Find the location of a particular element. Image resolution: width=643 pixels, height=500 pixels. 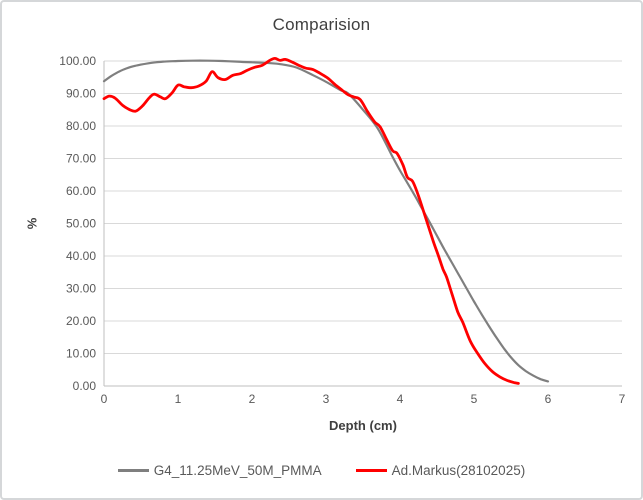

x-tick-label: 1 is located at coordinates (178, 399).